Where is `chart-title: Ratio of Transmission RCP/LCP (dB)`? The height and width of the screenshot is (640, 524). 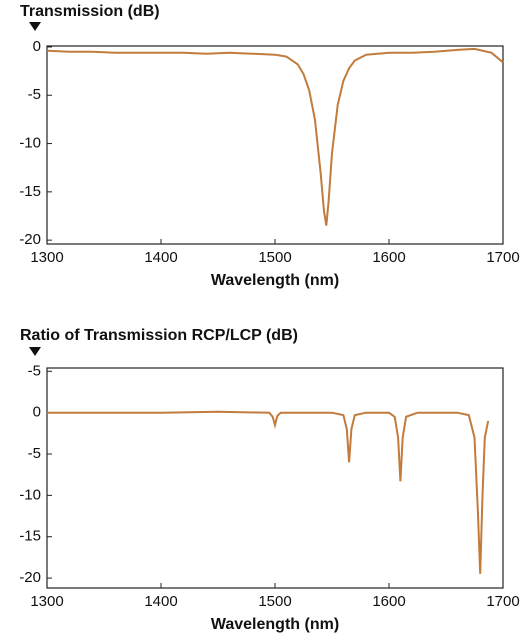
chart-title: Ratio of Transmission RCP/LCP (dB) is located at coordinates (159, 335).